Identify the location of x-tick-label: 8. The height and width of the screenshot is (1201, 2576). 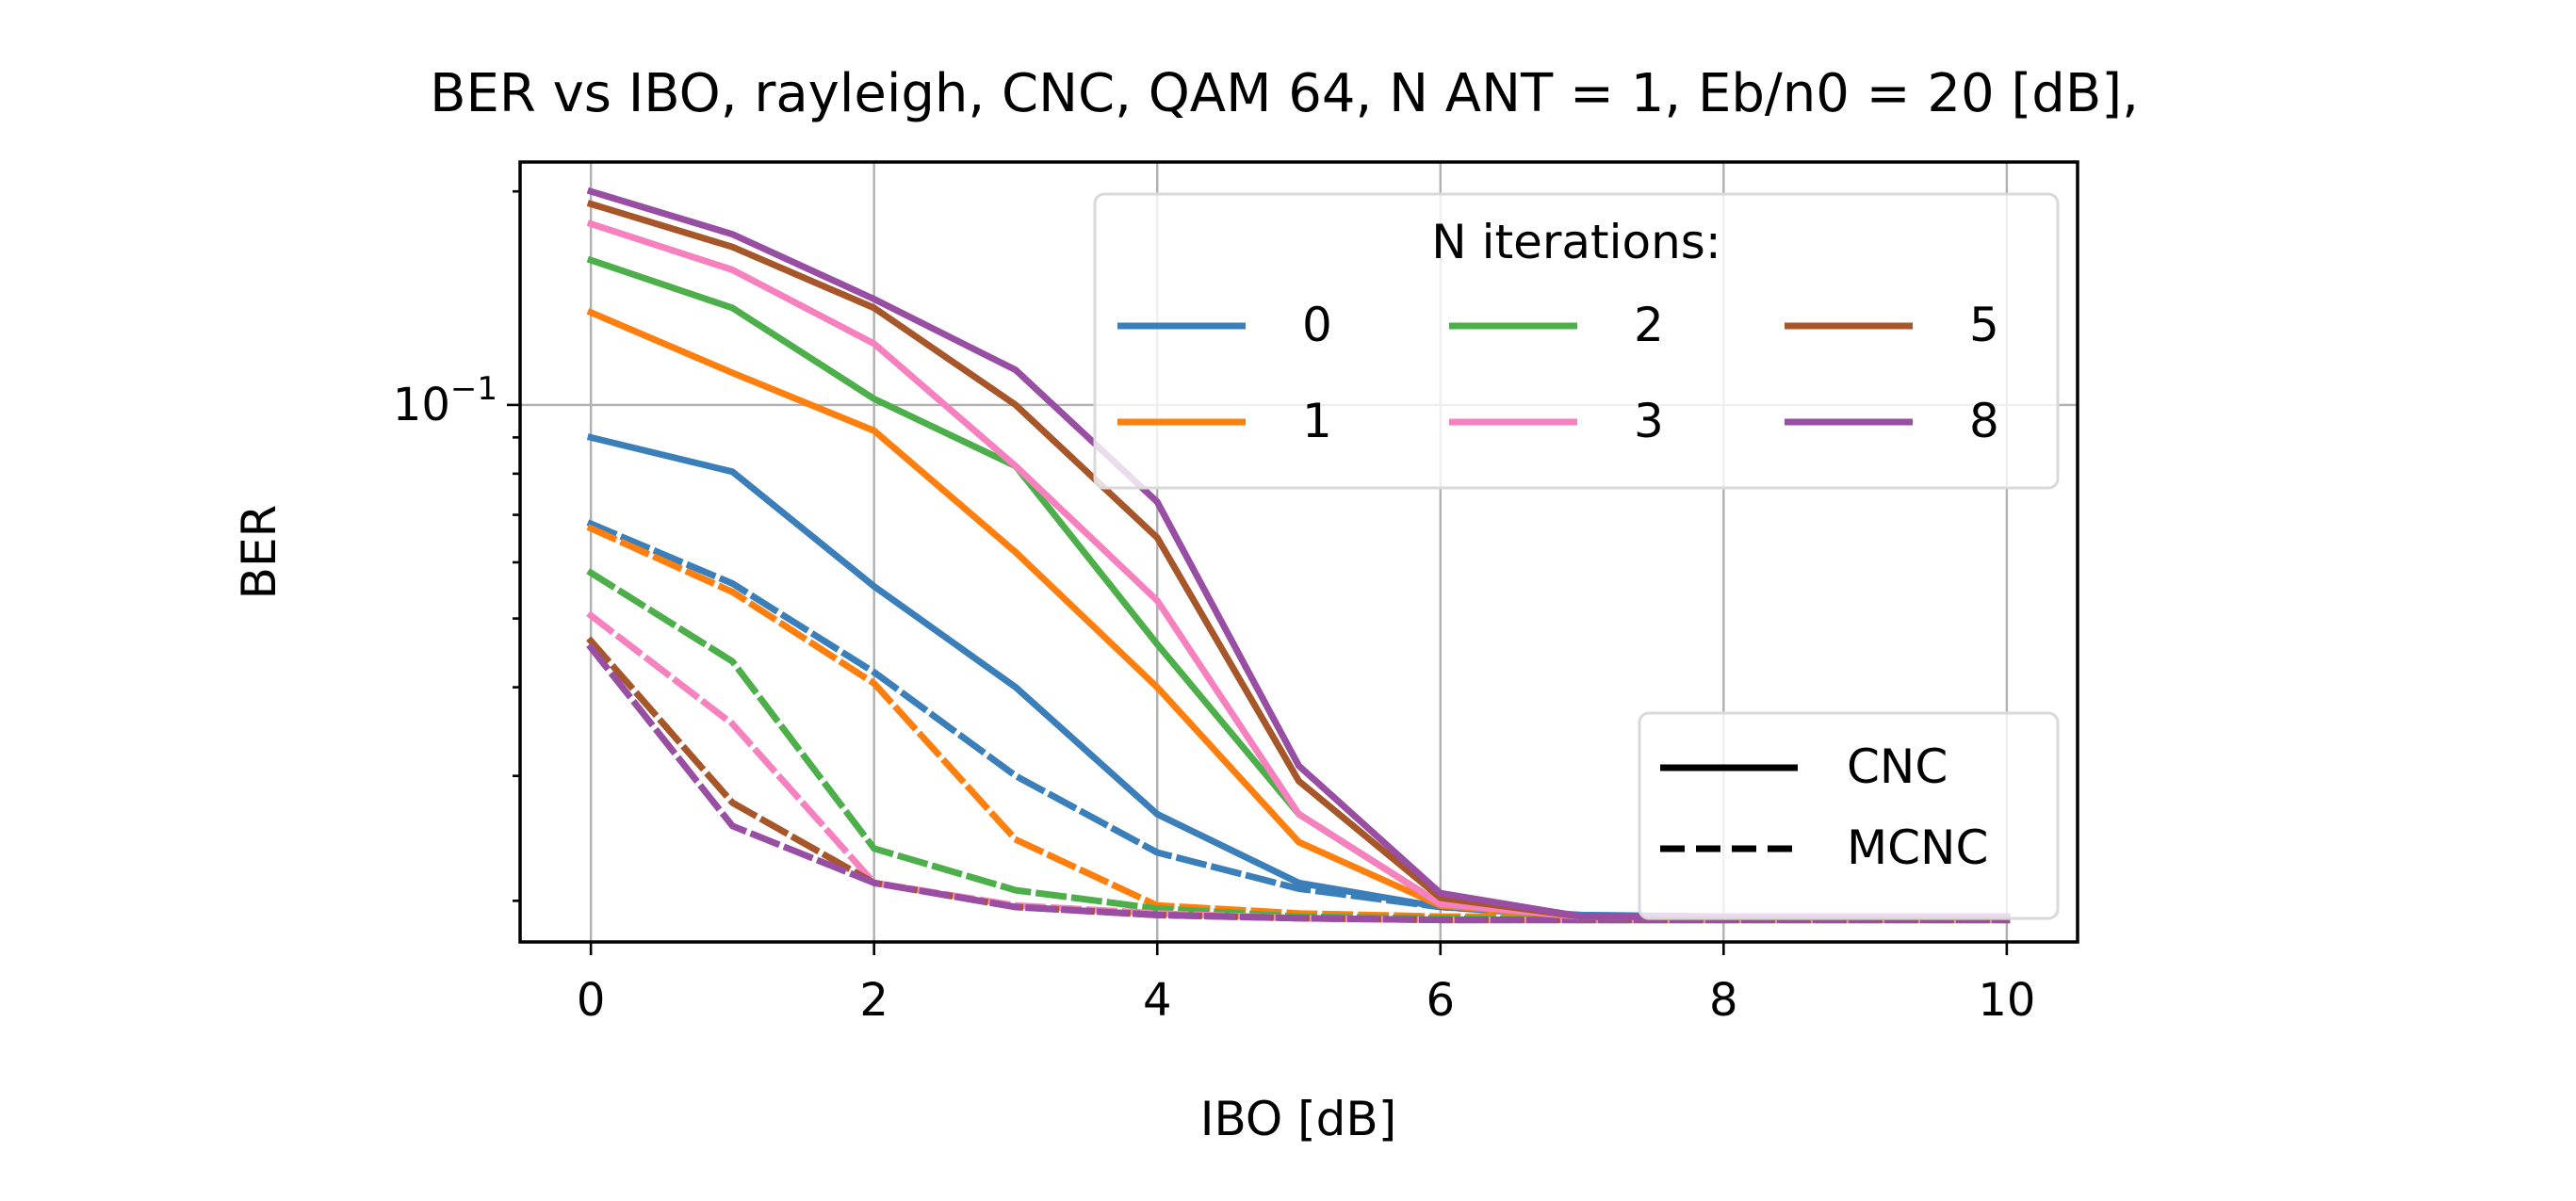
(1723, 1000).